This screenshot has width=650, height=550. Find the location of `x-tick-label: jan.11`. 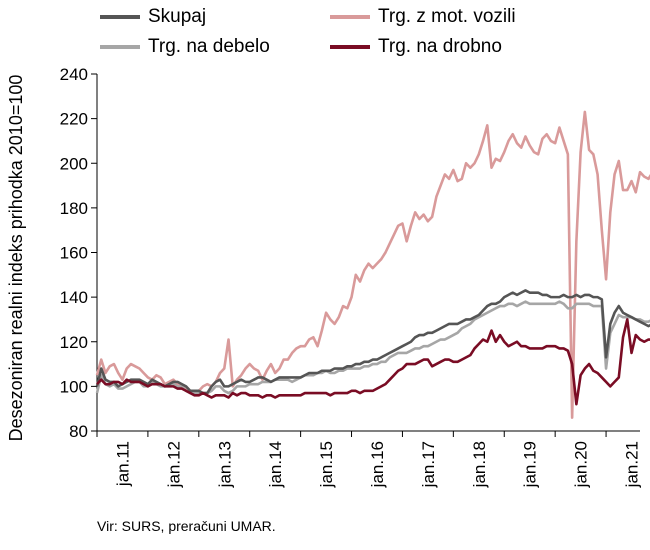

x-tick-label: jan.11 is located at coordinates (122, 464).